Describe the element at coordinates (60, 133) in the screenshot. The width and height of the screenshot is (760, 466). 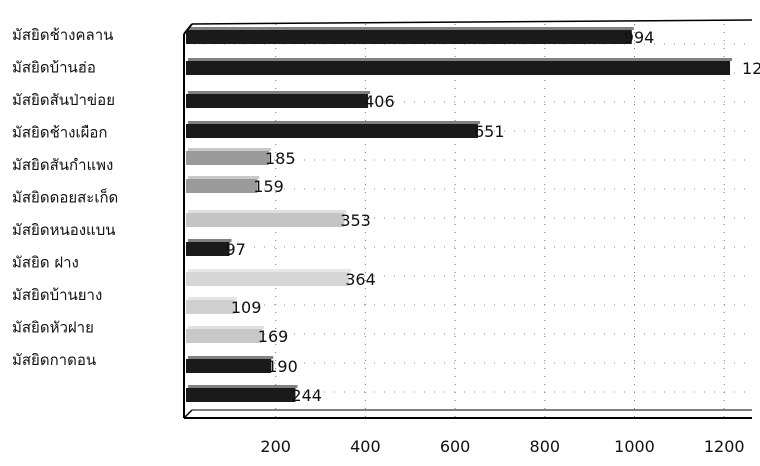
I see `category-label: มัสยิดช้างเผือก` at that location.